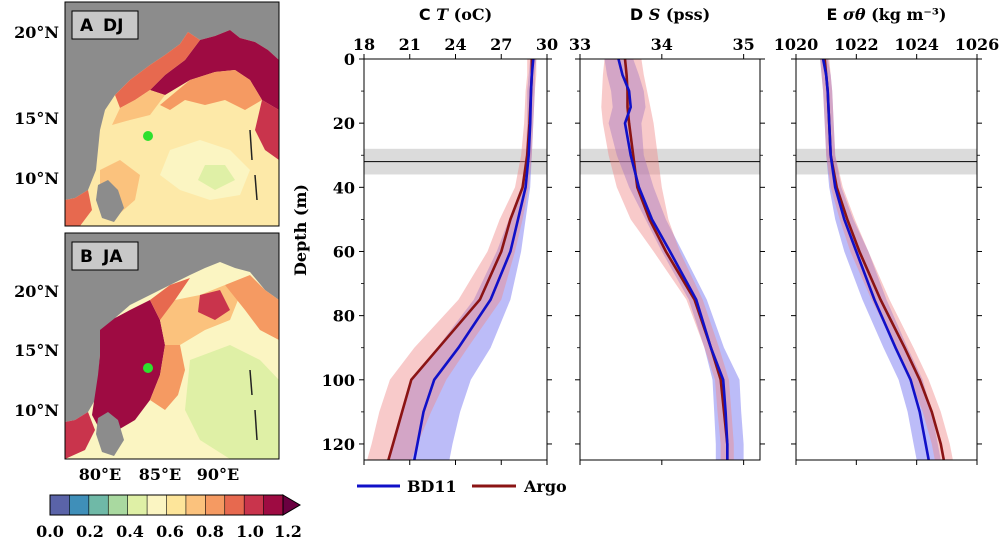  I want to click on panel-units: (kg m⁻³), so click(908, 14).